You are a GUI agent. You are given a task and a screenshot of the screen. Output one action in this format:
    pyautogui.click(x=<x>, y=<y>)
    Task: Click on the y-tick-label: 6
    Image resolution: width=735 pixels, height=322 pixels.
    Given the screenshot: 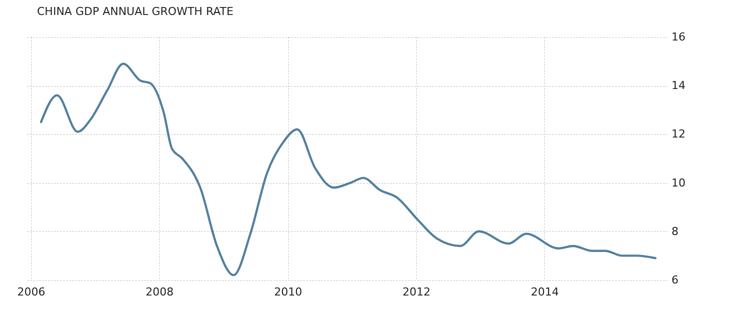 What is the action you would take?
    pyautogui.click(x=675, y=280)
    